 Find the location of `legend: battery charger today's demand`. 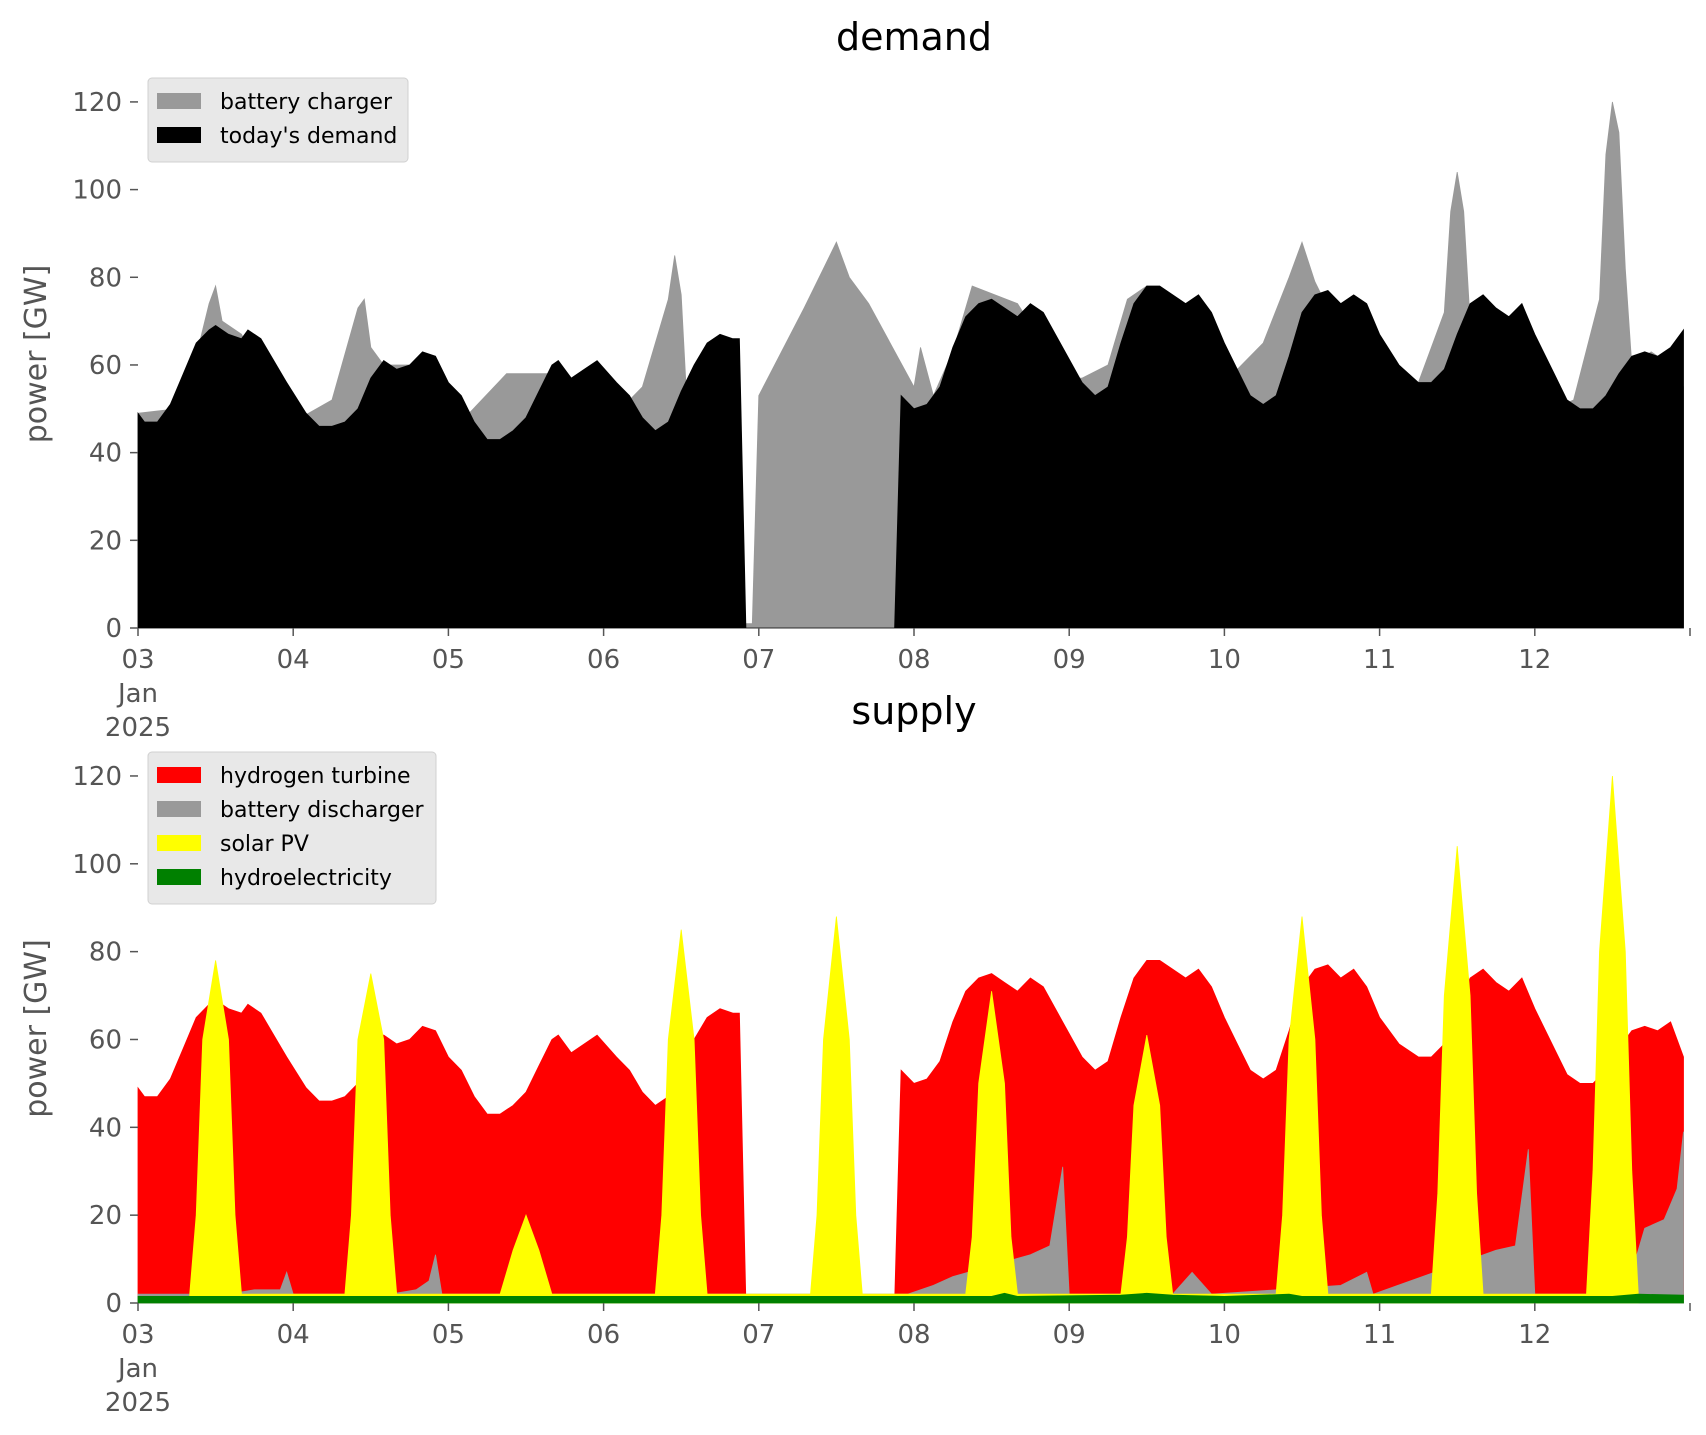

legend: battery charger today's demand is located at coordinates (278, 120).